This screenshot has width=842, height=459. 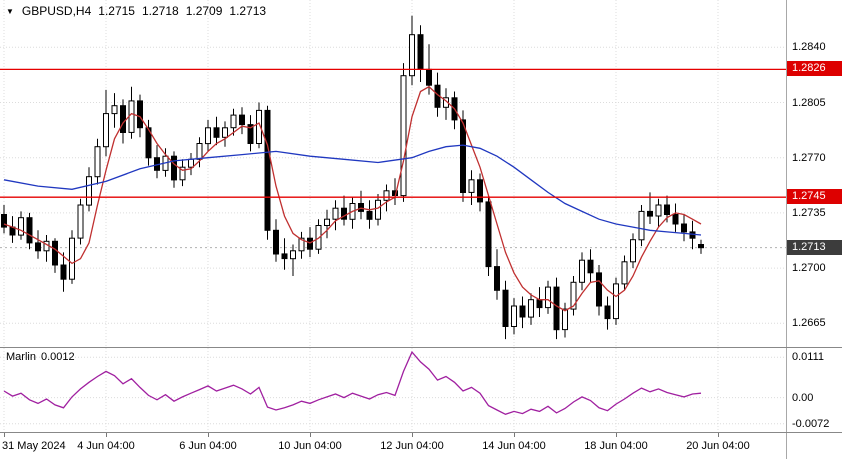 I want to click on current-price-badge: 1.2713, so click(x=814, y=247).